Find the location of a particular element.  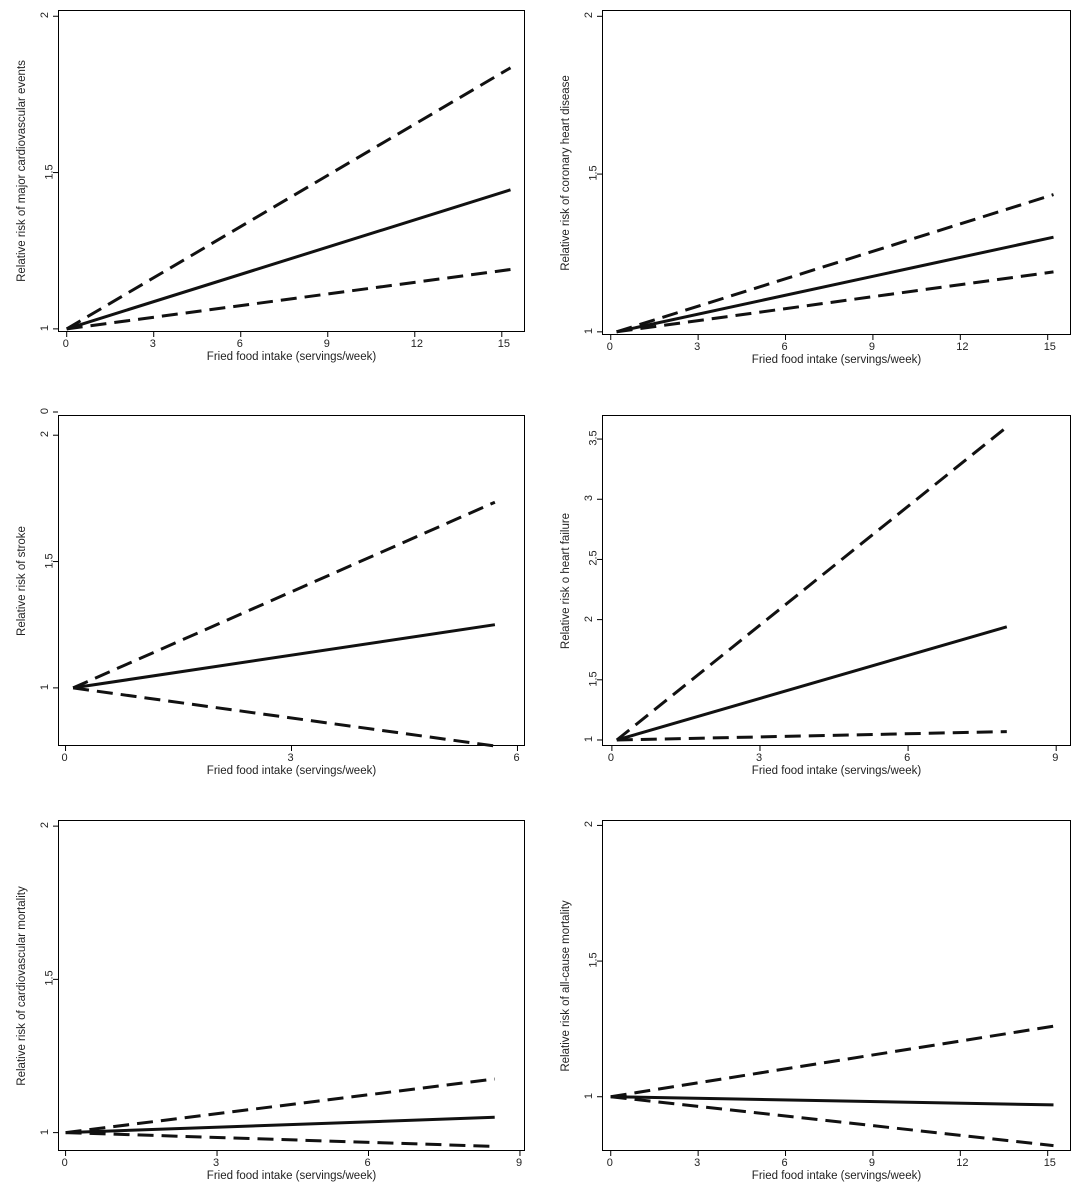

y-tick-label: 1 is located at coordinates (589, 1095).